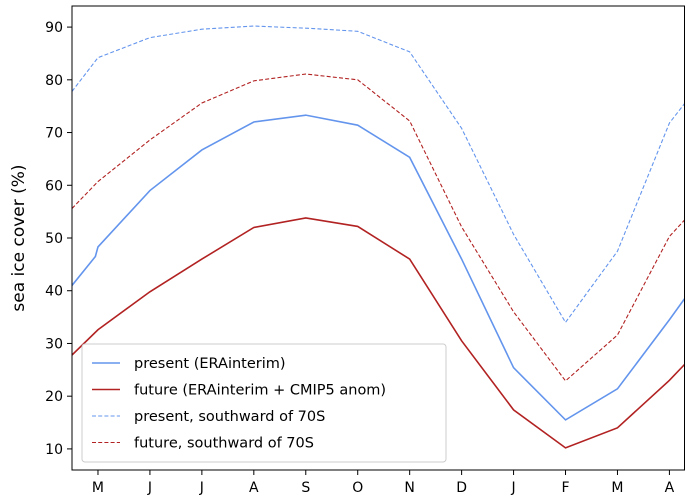 The height and width of the screenshot is (499, 685). Describe the element at coordinates (54, 292) in the screenshot. I see `y-tick-label: 40` at that location.